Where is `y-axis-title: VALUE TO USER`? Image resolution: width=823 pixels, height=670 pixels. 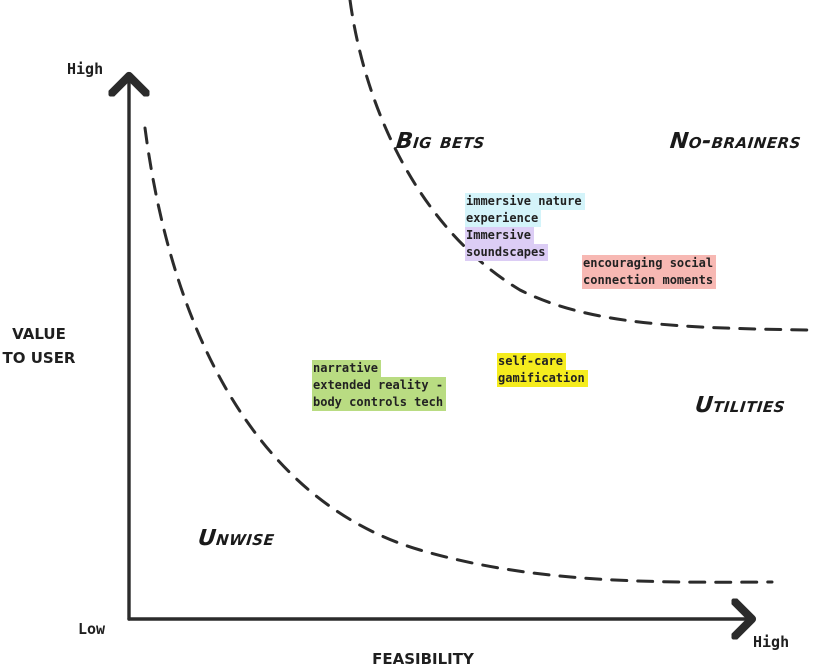 y-axis-title: VALUE TO USER is located at coordinates (39, 346).